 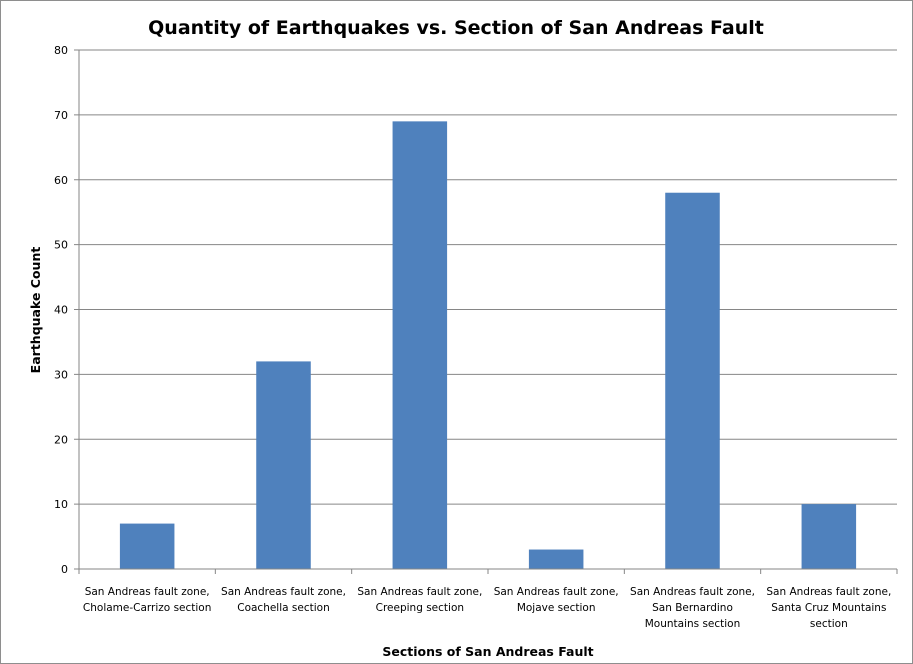 What do you see at coordinates (61, 504) in the screenshot?
I see `y-tick-label: 10` at bounding box center [61, 504].